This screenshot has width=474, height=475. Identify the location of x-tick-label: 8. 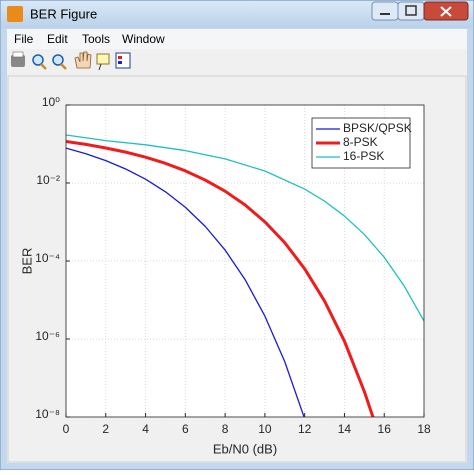
(225, 429).